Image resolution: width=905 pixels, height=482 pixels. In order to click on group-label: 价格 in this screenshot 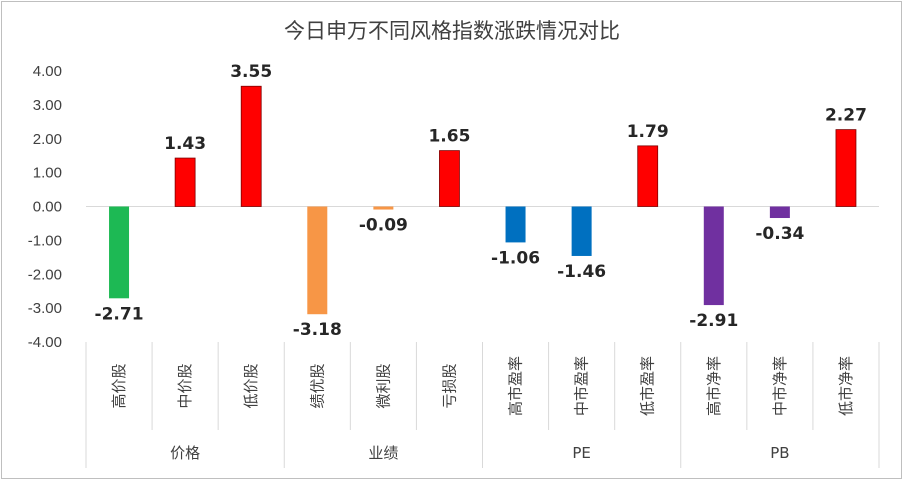, I will do `click(185, 453)`.